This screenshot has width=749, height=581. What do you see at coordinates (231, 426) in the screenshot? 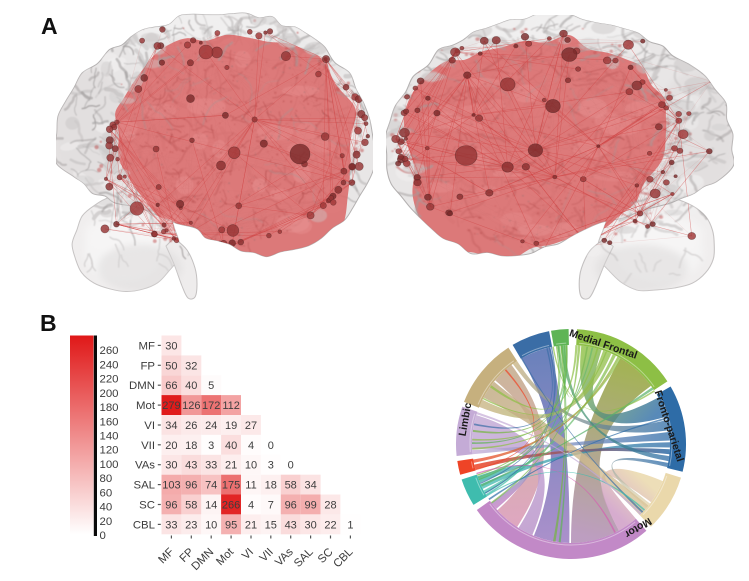
I see `svg-text: 19` at bounding box center [231, 426].